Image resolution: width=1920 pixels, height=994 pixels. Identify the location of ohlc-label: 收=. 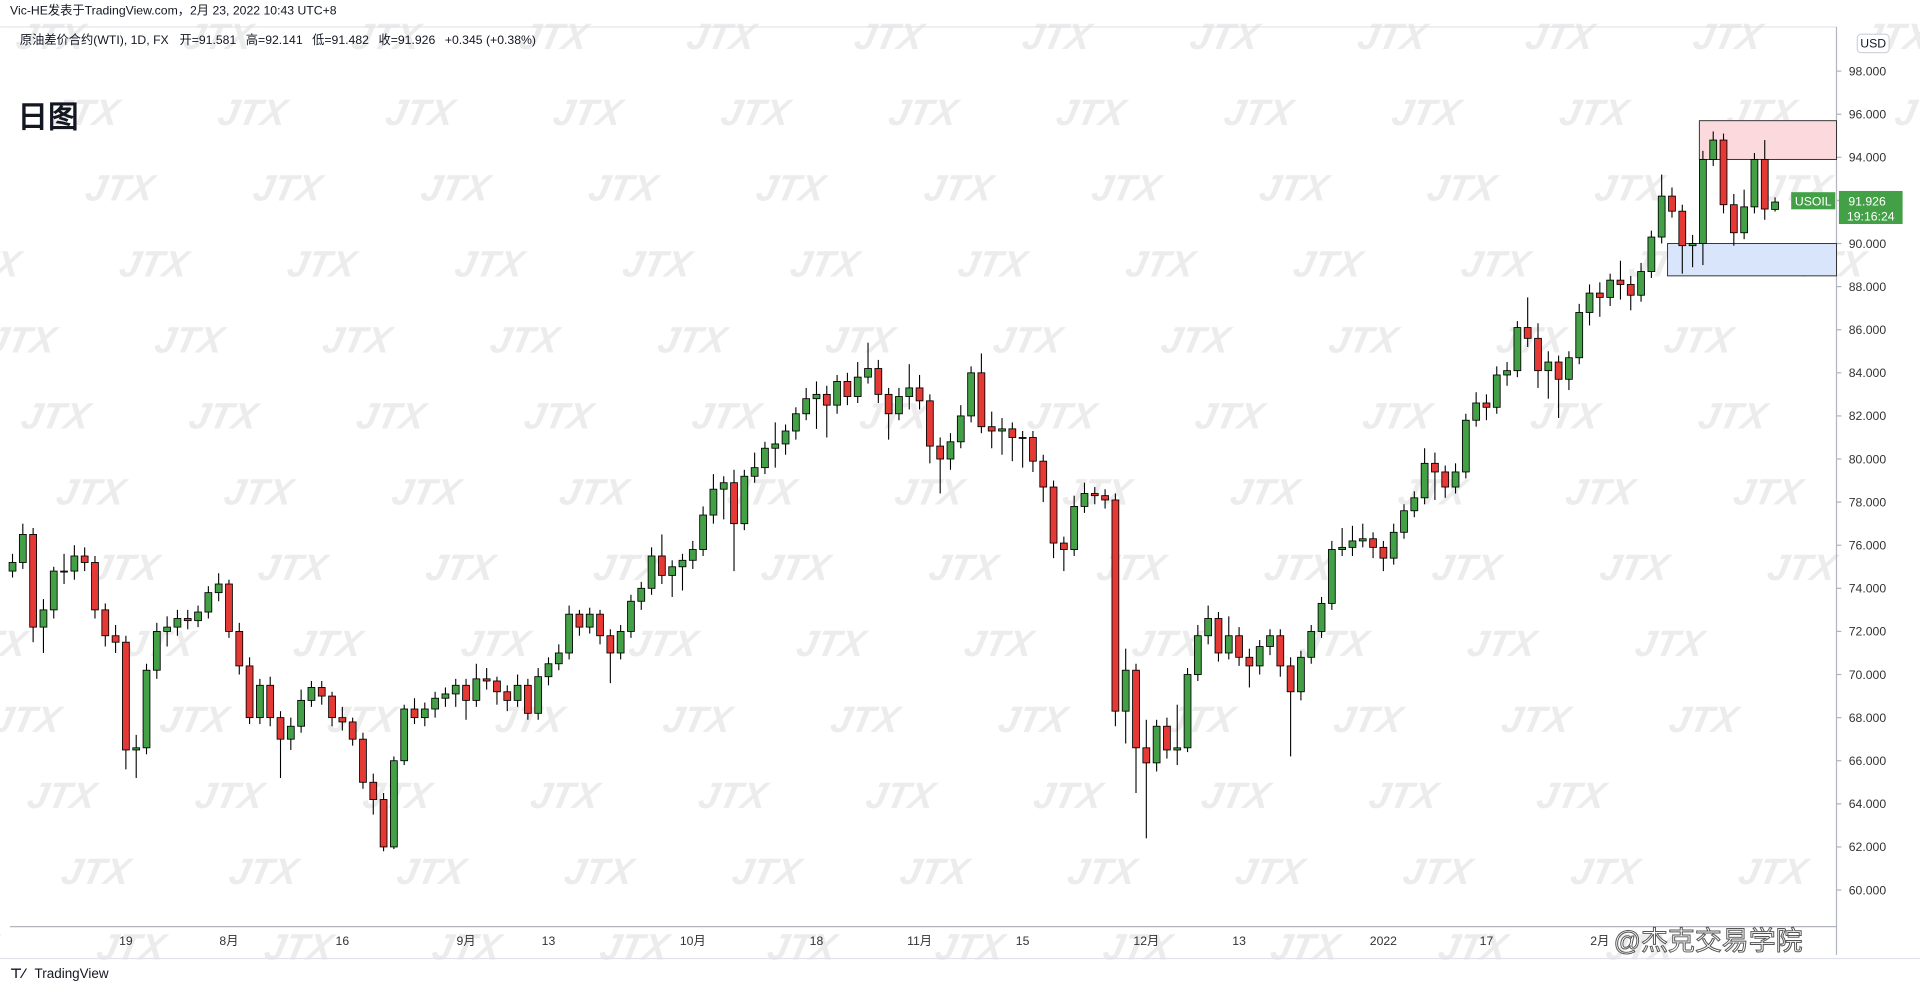
(387, 40).